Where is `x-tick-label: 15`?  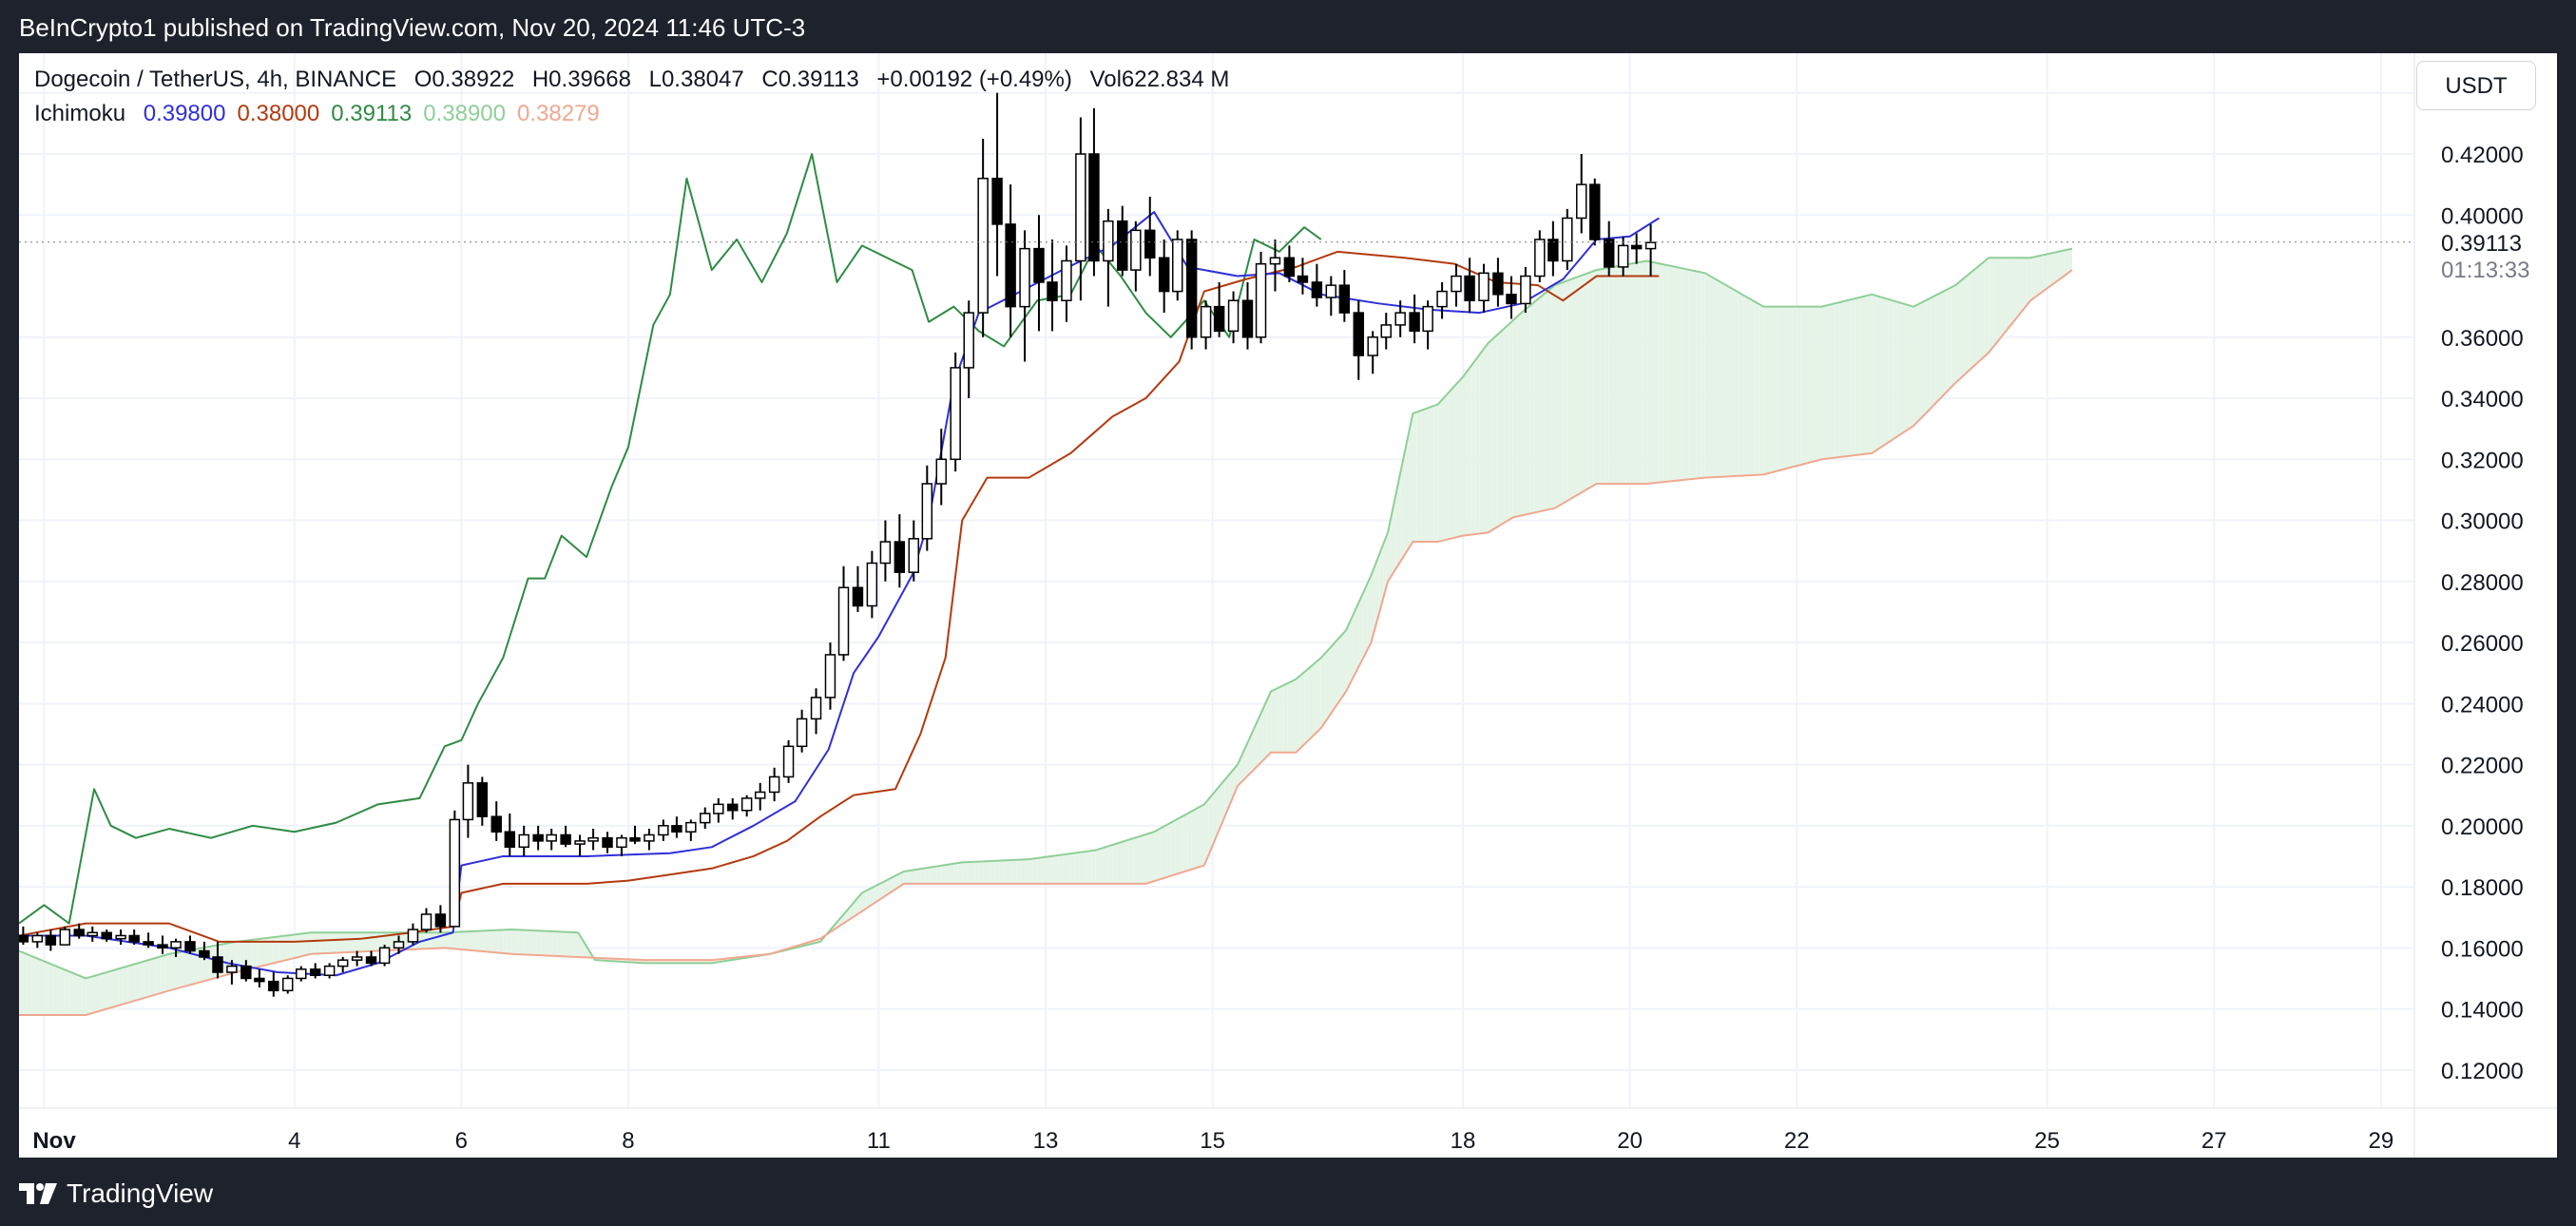
x-tick-label: 15 is located at coordinates (1212, 1141).